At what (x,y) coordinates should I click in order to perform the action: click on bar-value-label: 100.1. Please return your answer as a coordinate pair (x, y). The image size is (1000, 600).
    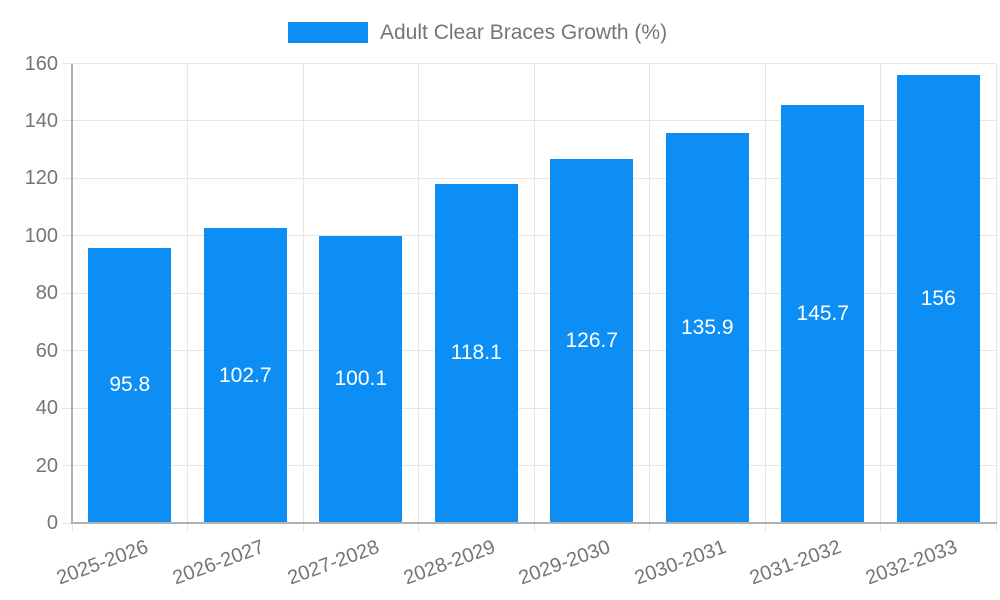
    Looking at the image, I should click on (361, 379).